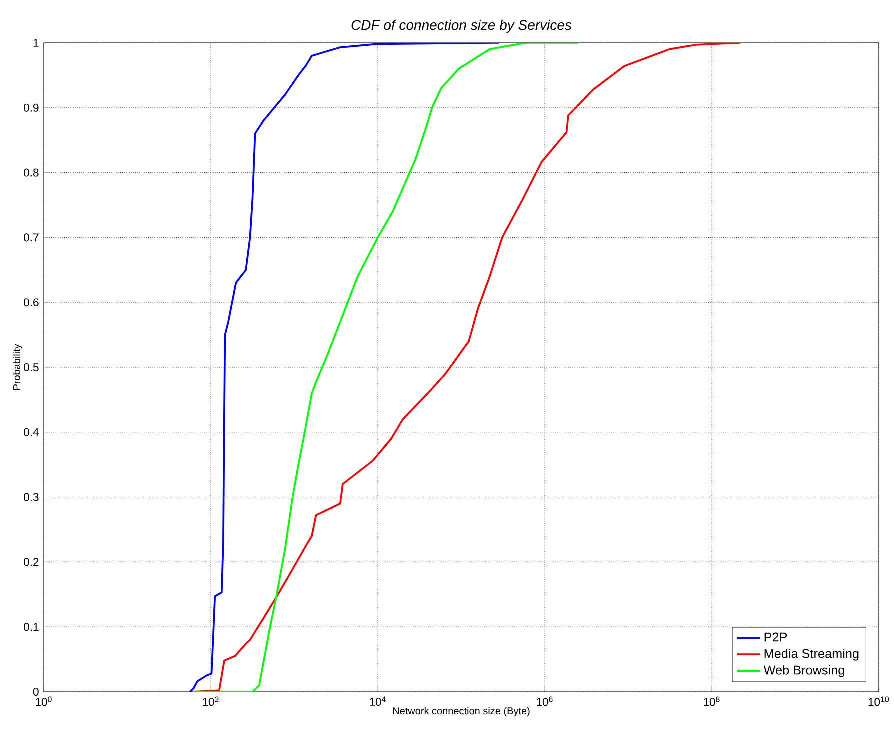 The width and height of the screenshot is (894, 748). Describe the element at coordinates (211, 701) in the screenshot. I see `x-tick-label: 10$^{2}$` at that location.